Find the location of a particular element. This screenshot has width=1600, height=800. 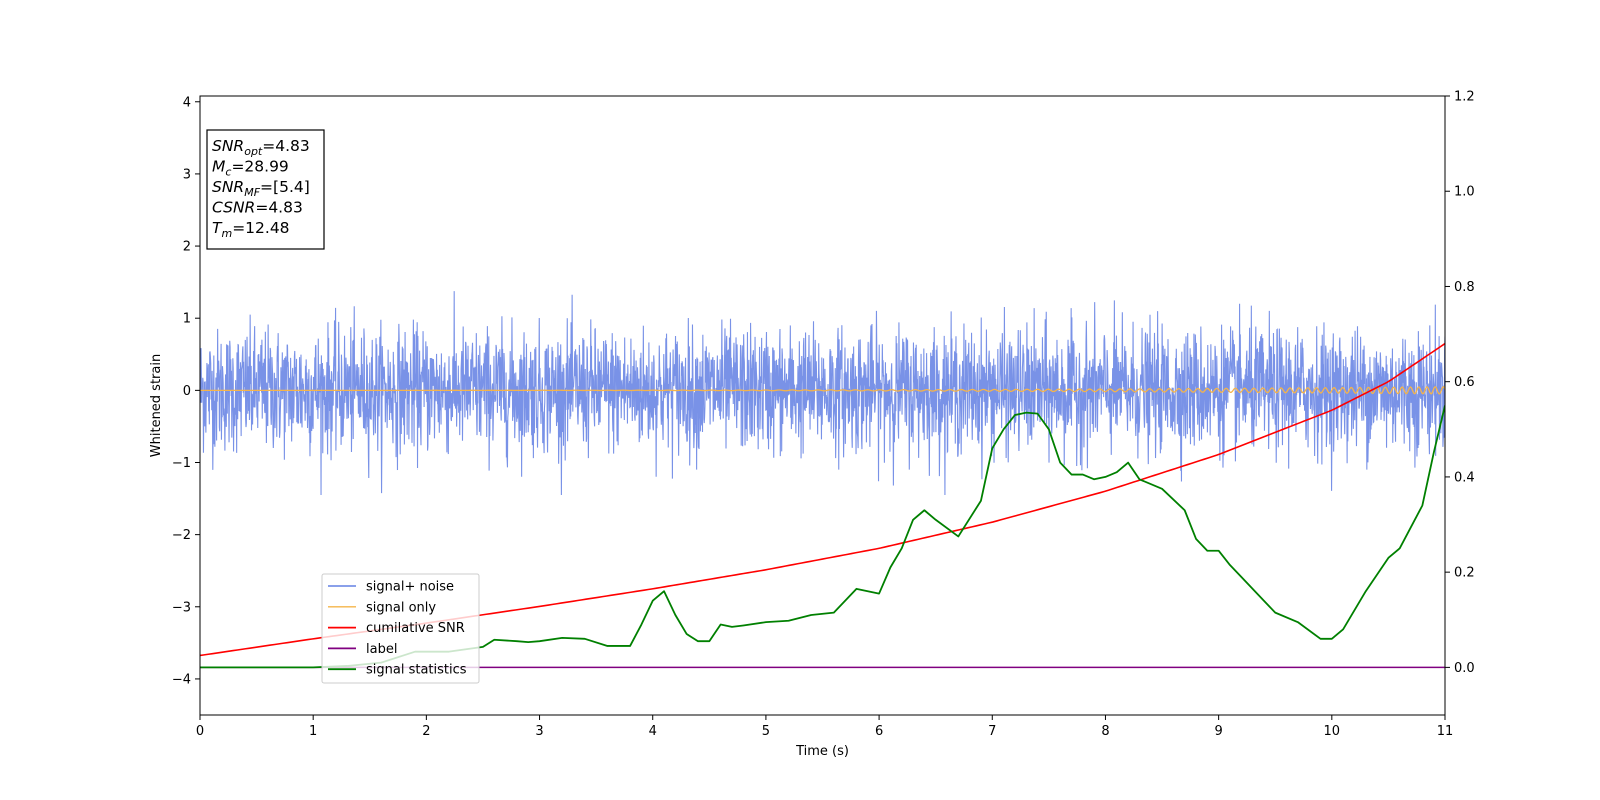

y-left-tick-label: −1 is located at coordinates (181, 463).